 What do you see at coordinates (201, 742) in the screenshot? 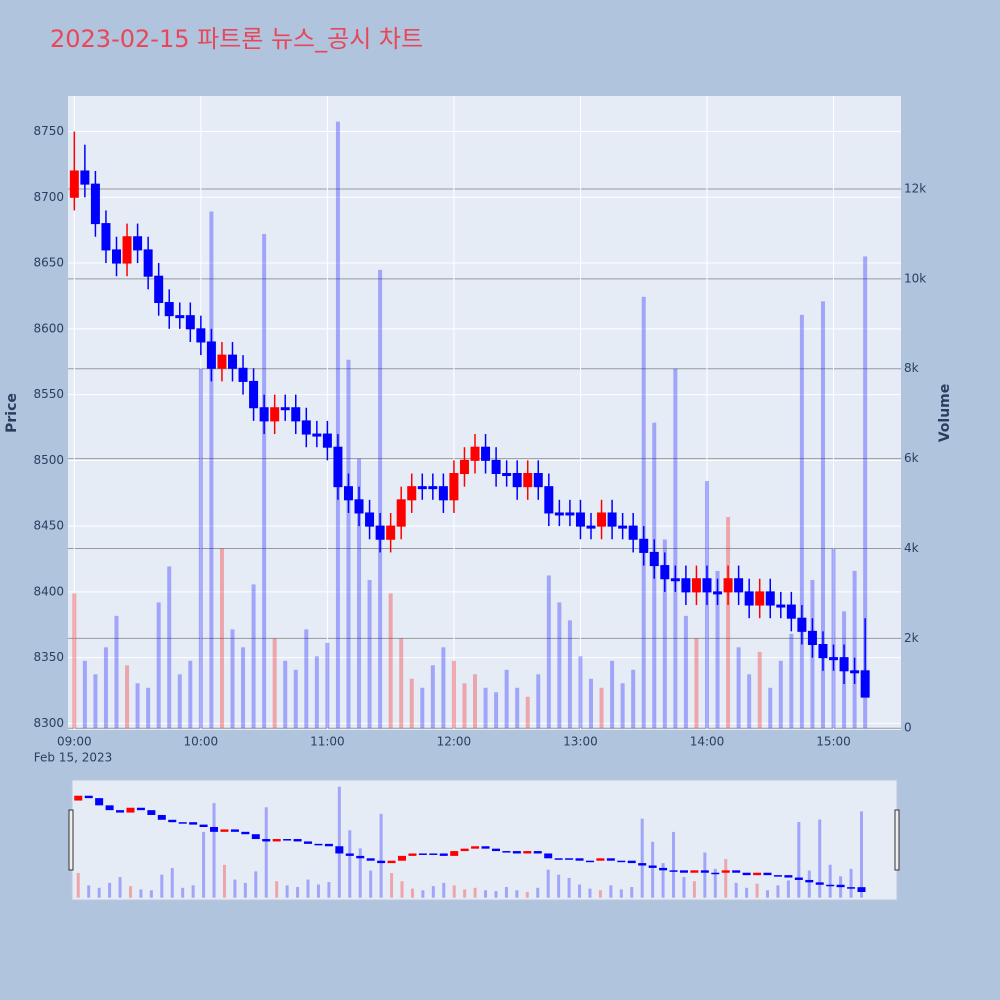
I see `x-tick-label: 10:00` at bounding box center [201, 742].